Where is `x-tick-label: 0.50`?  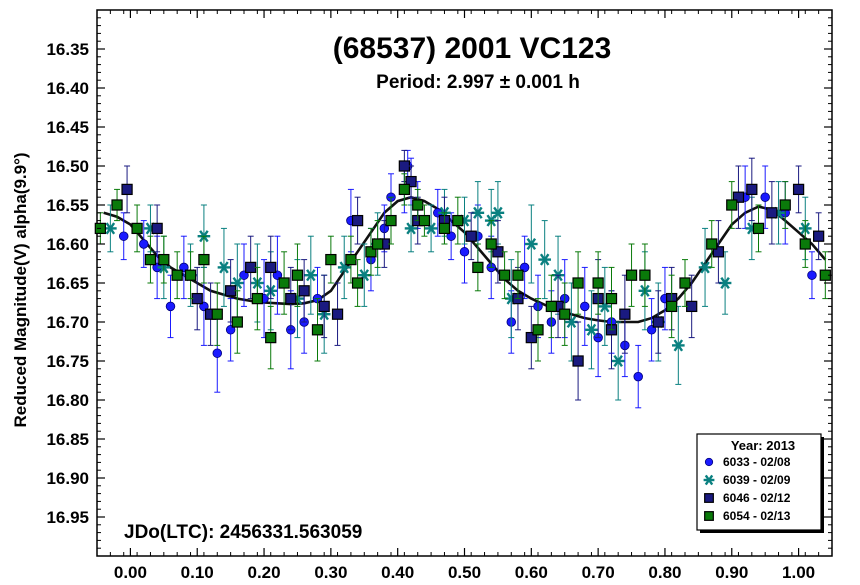 x-tick-label: 0.50 is located at coordinates (464, 572).